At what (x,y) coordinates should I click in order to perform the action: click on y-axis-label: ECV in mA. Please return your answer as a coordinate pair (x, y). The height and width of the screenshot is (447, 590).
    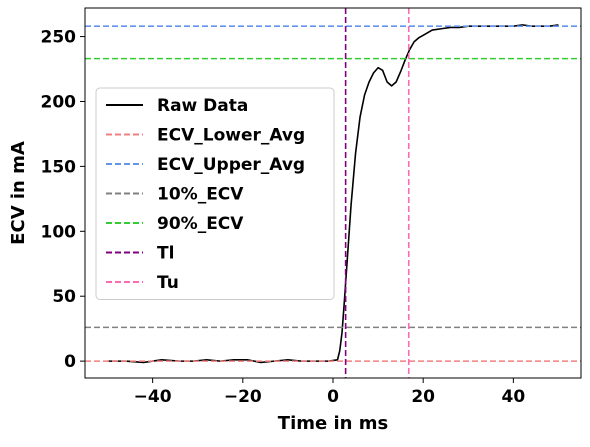
    Looking at the image, I should click on (18, 193).